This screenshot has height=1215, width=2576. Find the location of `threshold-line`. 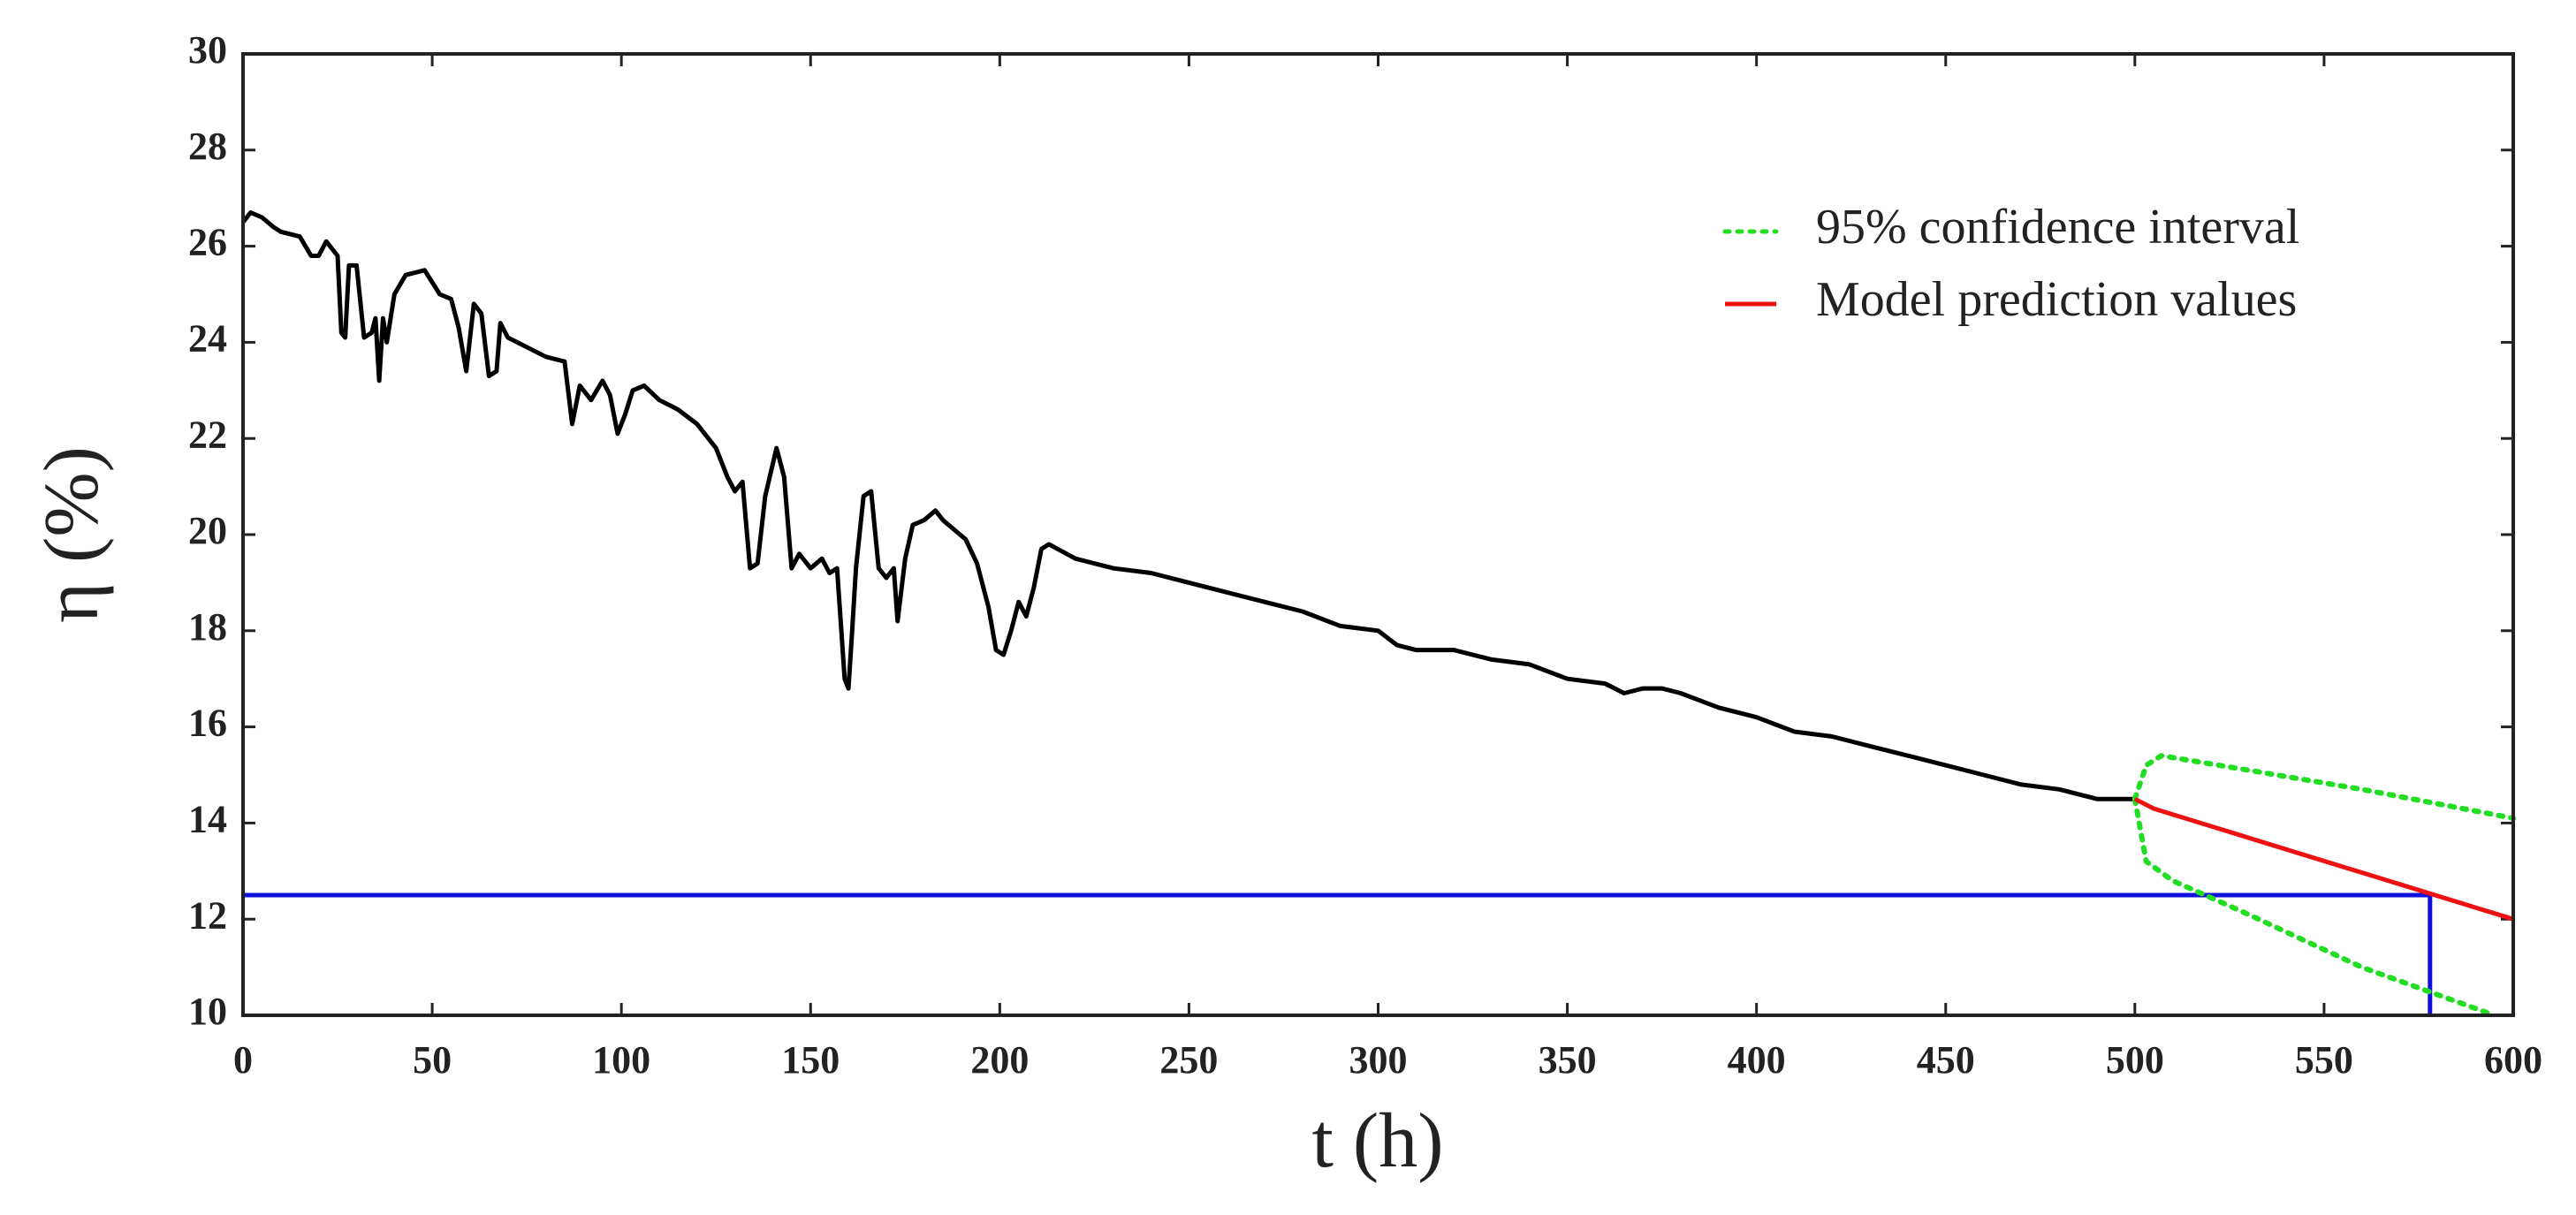

threshold-line is located at coordinates (1338, 953).